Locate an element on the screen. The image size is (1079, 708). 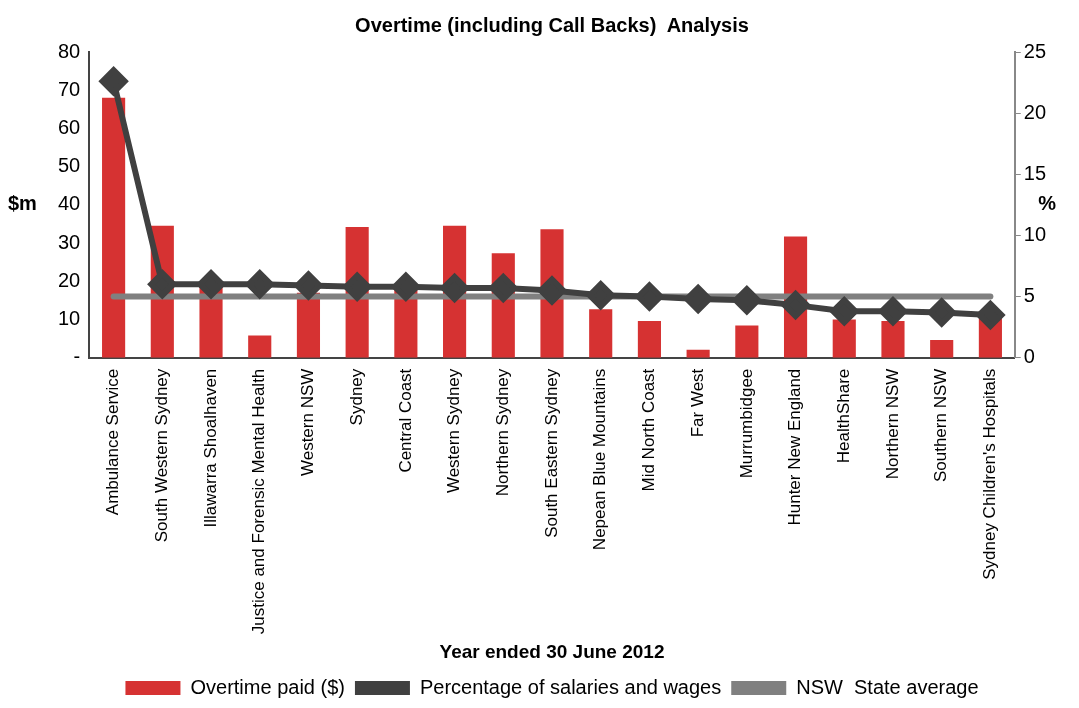
y-tick-label: 20 is located at coordinates (69, 279).